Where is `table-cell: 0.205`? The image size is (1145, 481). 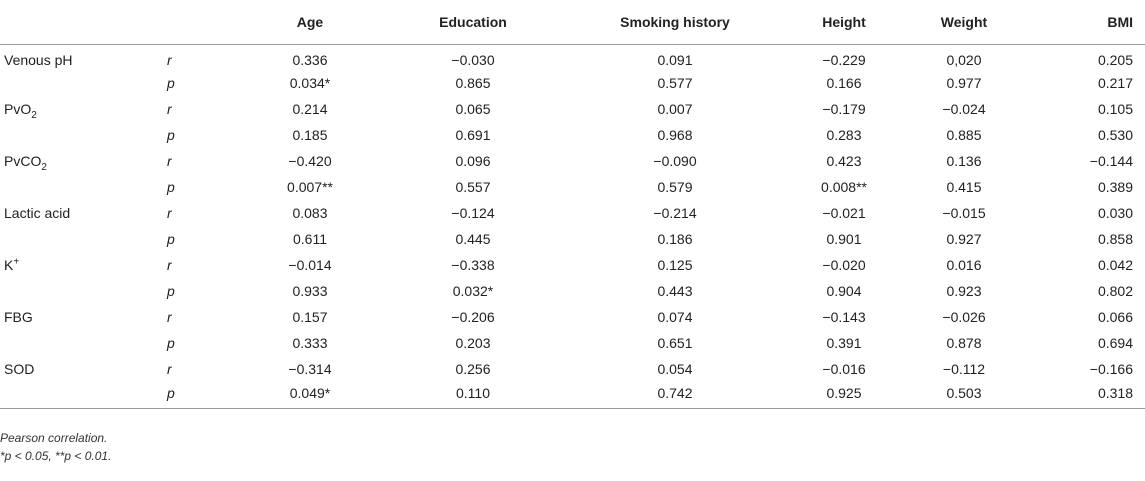
table-cell: 0.205 is located at coordinates (1115, 60).